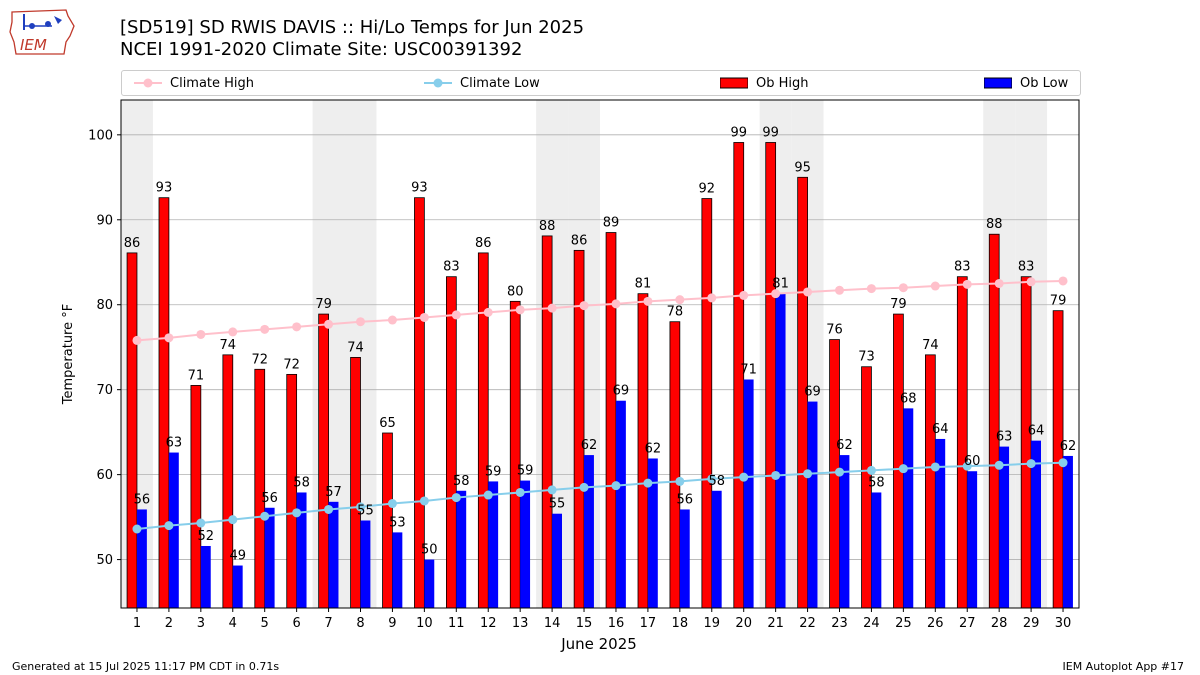 The height and width of the screenshot is (675, 1200). I want to click on ob-low-label-30: 62, so click(1068, 446).